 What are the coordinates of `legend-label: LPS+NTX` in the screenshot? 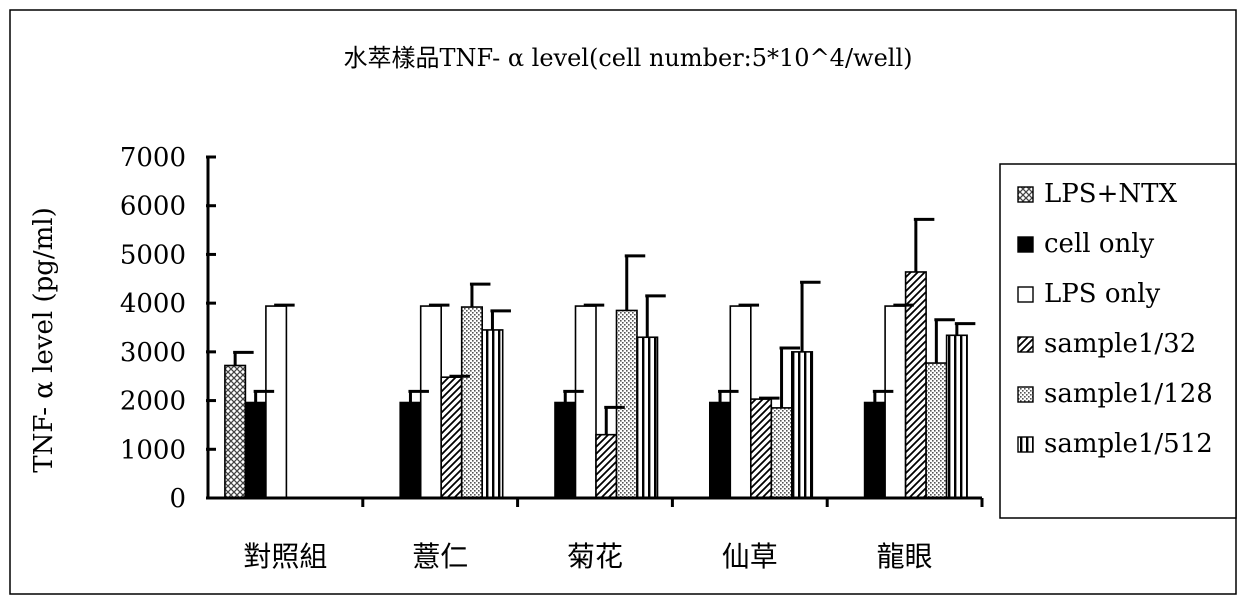 It's located at (1110, 194).